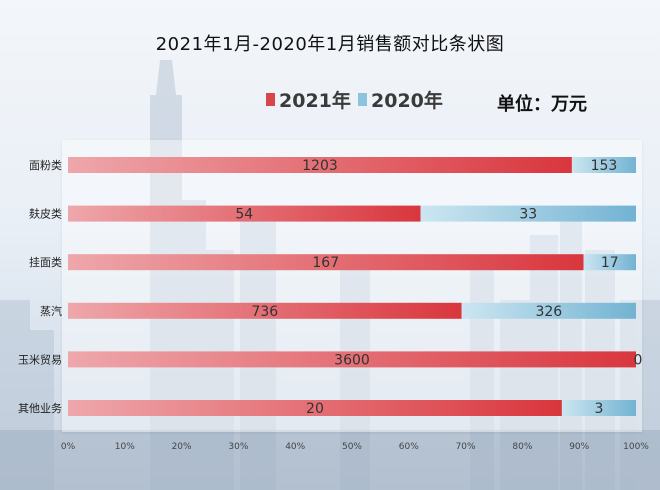  I want to click on legend-item-2021: 2021年, so click(308, 99).